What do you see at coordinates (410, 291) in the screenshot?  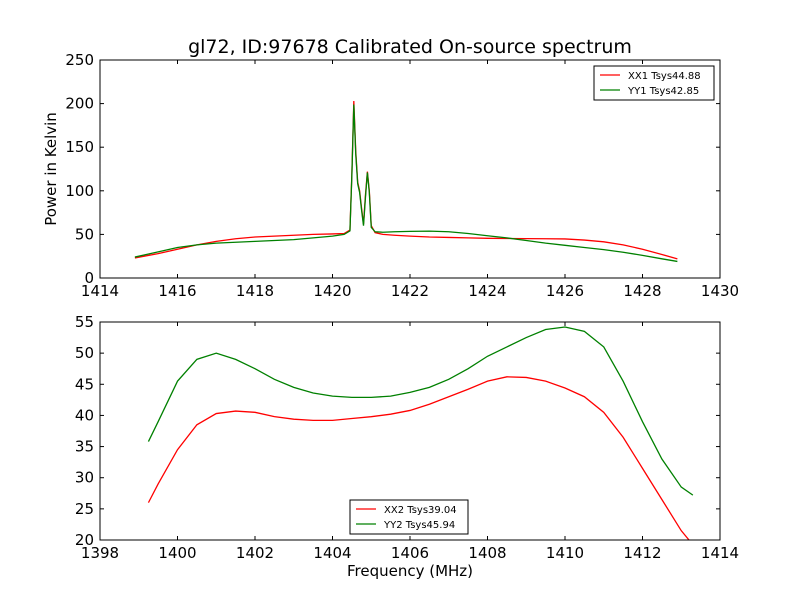 I see `x-tick-label: 1422` at bounding box center [410, 291].